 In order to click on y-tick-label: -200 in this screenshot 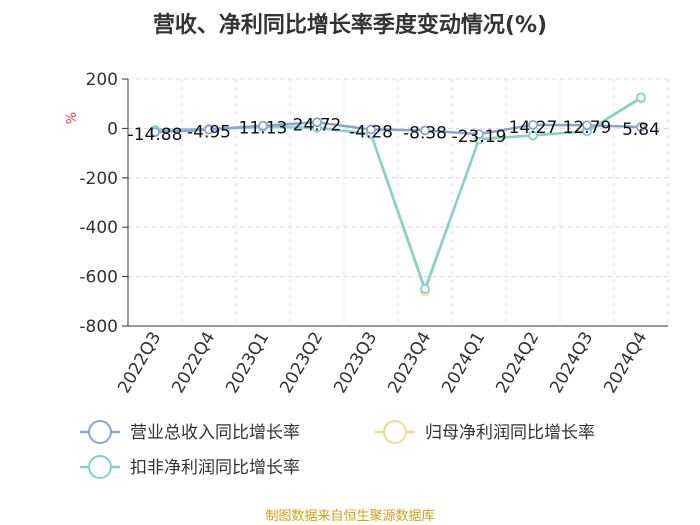, I will do `click(98, 179)`.